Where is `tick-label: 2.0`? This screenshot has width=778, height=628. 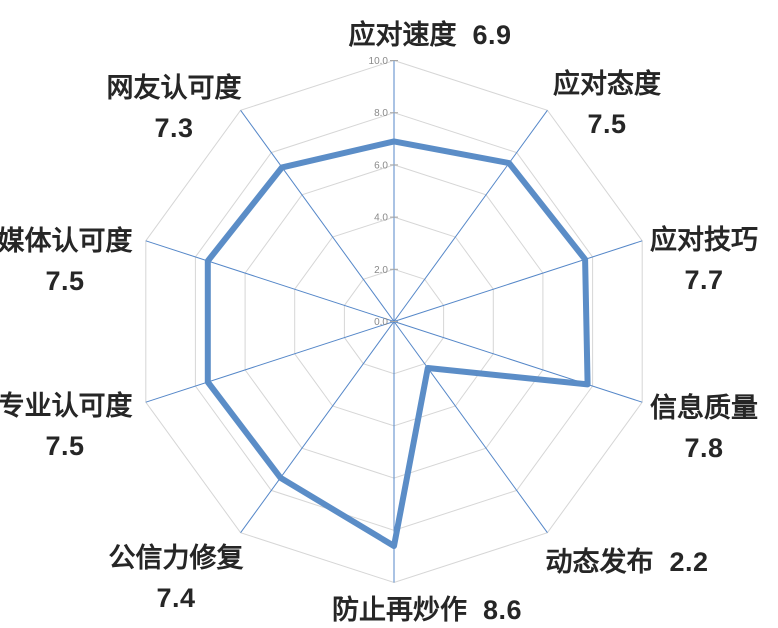
tick-label: 2.0 is located at coordinates (381, 270).